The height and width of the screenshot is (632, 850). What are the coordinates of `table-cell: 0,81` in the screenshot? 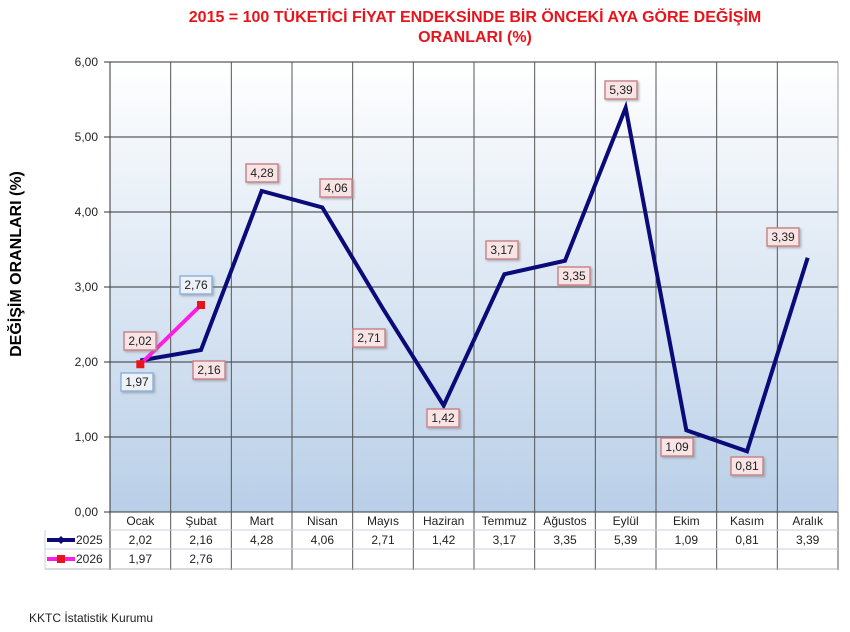 It's located at (747, 540).